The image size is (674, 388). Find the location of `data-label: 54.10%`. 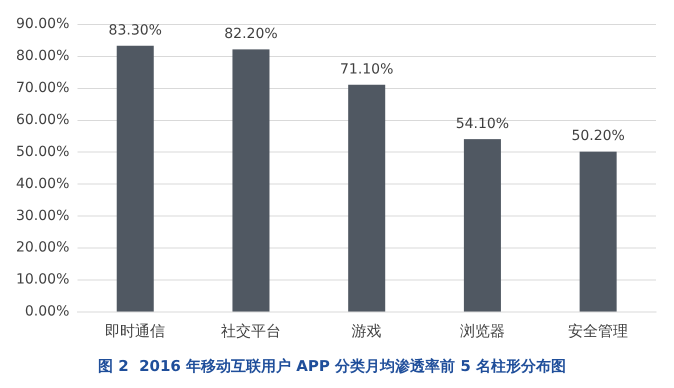

data-label: 54.10% is located at coordinates (483, 124).